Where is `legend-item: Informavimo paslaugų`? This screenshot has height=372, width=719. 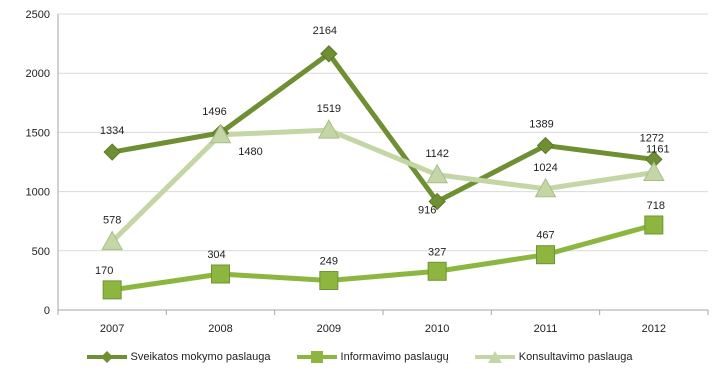 legend-item: Informavimo paslaugų is located at coordinates (372, 357).